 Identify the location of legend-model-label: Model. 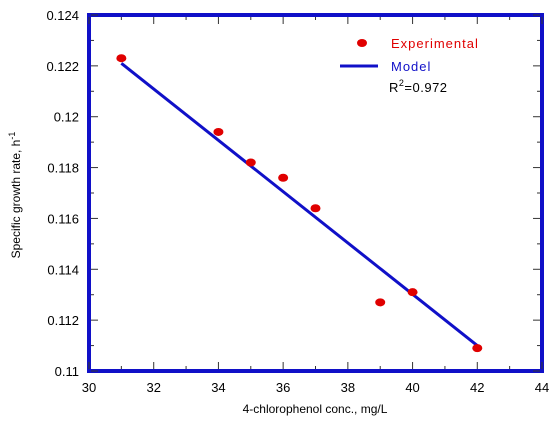
(411, 66).